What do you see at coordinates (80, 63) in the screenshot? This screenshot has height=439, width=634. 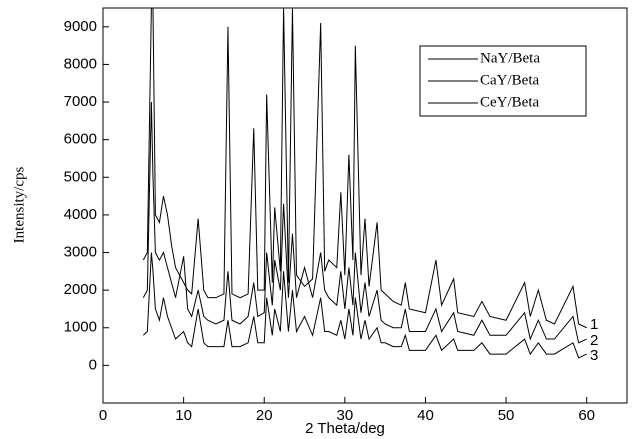 I see `y-tick-label: 8000` at bounding box center [80, 63].